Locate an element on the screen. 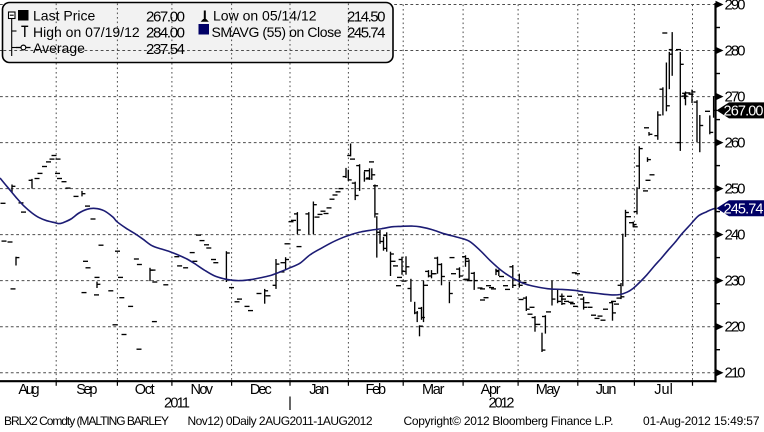  svg-text: Feb is located at coordinates (376, 390).